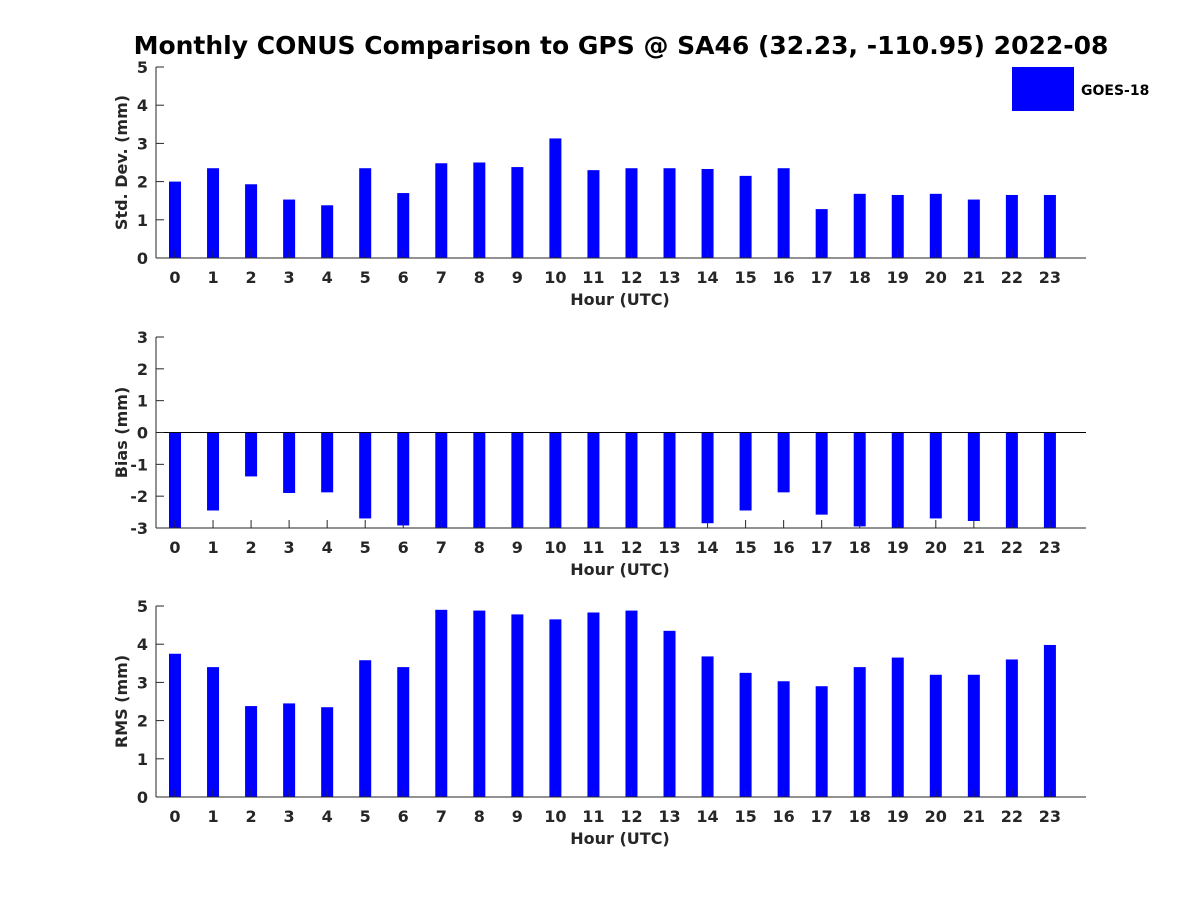 The width and height of the screenshot is (1200, 900). I want to click on legend-swatch, so click(1043, 89).